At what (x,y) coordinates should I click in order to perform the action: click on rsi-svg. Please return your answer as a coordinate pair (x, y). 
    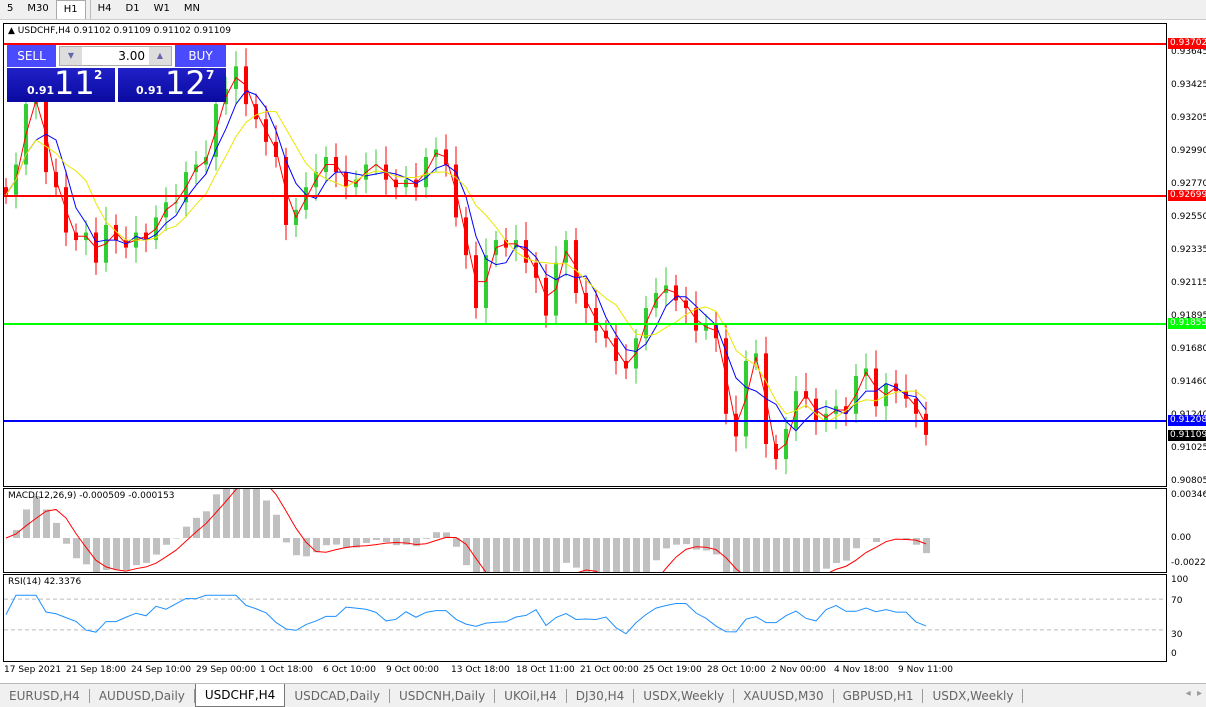
    Looking at the image, I should click on (585, 614).